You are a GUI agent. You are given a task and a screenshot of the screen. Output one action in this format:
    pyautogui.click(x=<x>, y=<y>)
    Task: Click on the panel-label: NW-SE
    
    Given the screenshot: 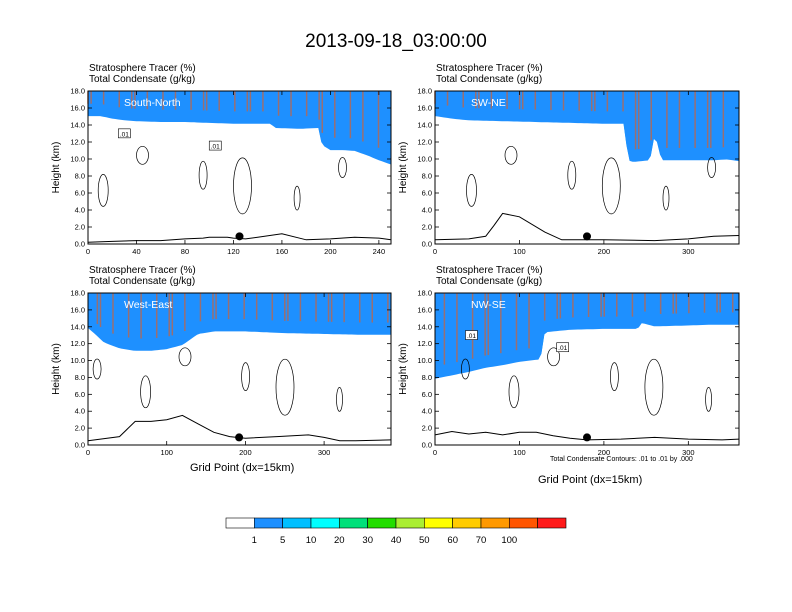 What is the action you would take?
    pyautogui.click(x=488, y=305)
    